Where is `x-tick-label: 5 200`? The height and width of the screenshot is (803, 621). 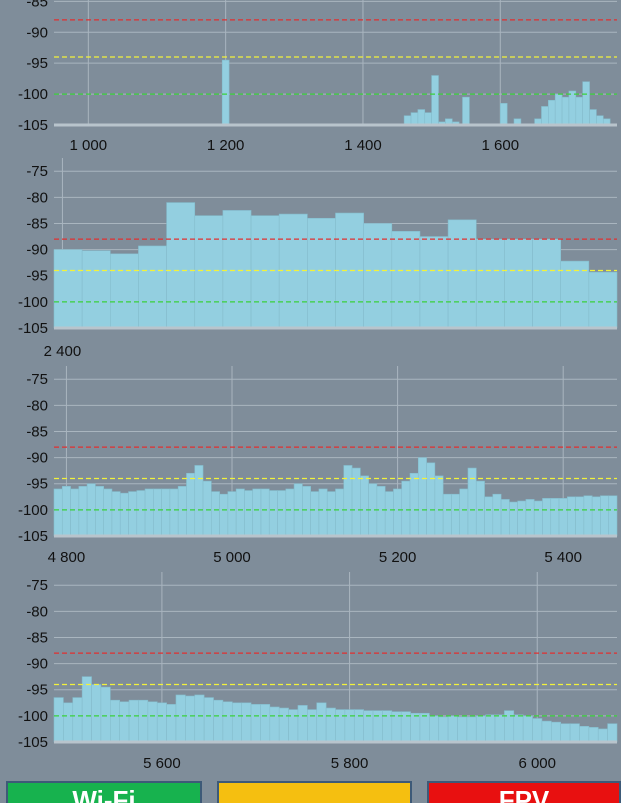
x-tick-label: 5 200 is located at coordinates (398, 557).